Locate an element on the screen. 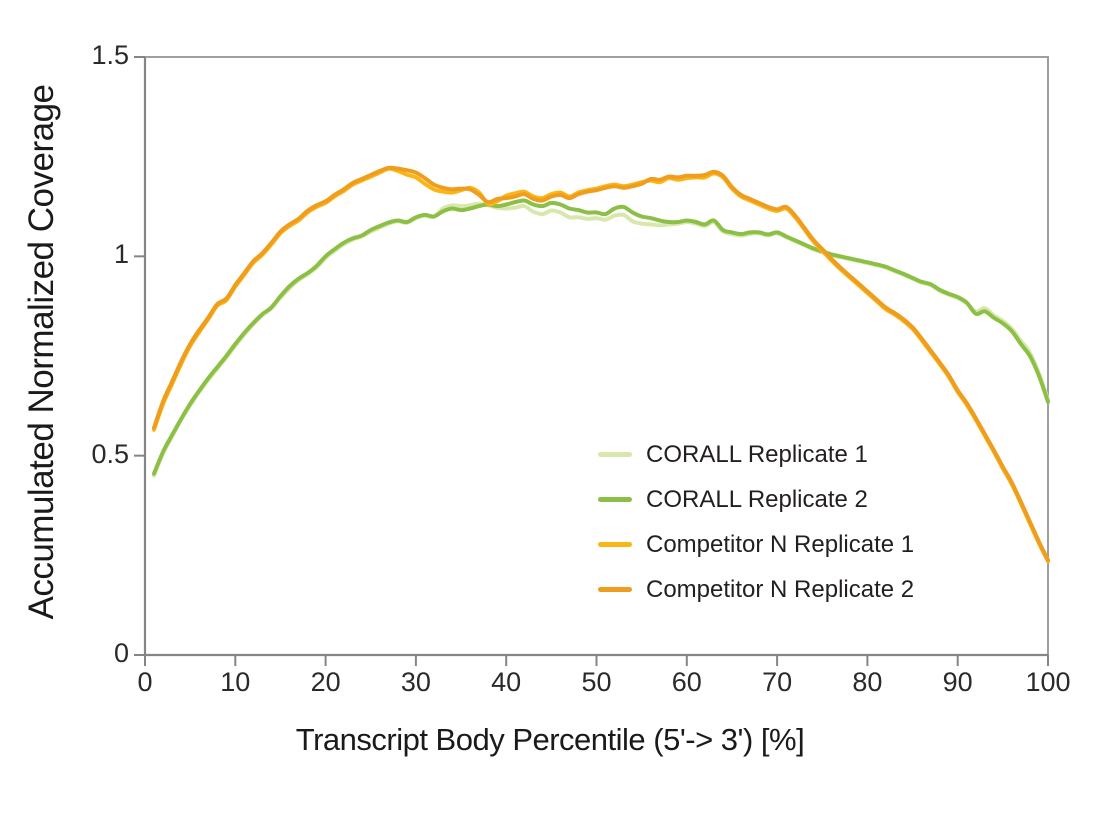 This screenshot has width=1100, height=814. x-tick-label: 10 is located at coordinates (235, 682).